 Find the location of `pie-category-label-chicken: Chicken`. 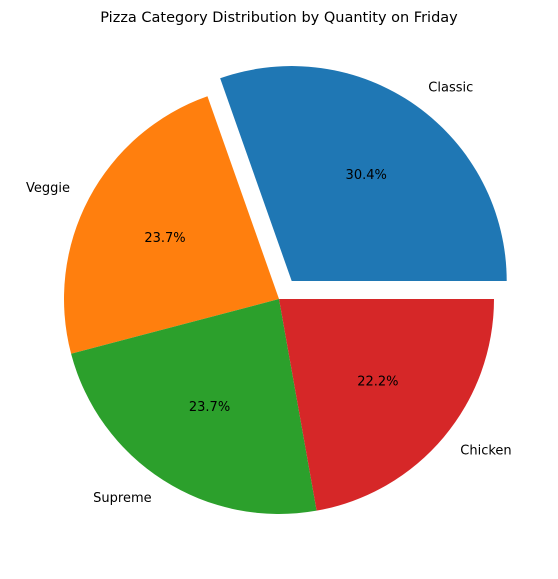

pie-category-label-chicken: Chicken is located at coordinates (485, 450).